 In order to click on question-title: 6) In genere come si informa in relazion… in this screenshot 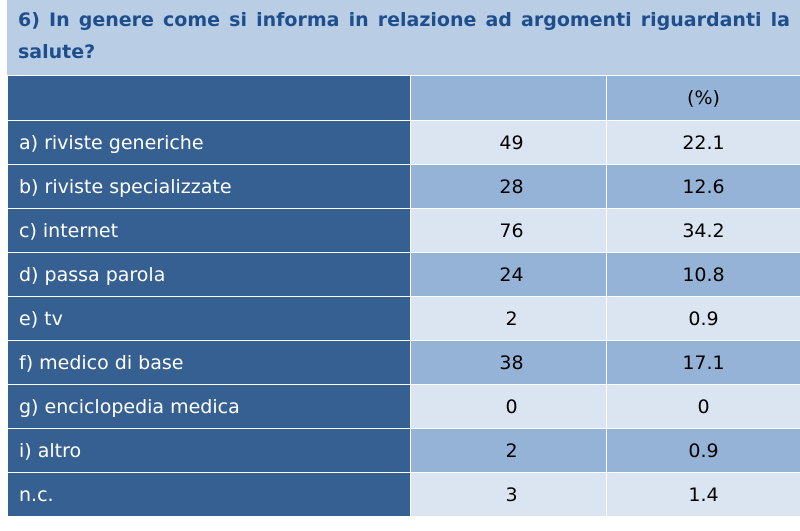, I will do `click(403, 37)`.